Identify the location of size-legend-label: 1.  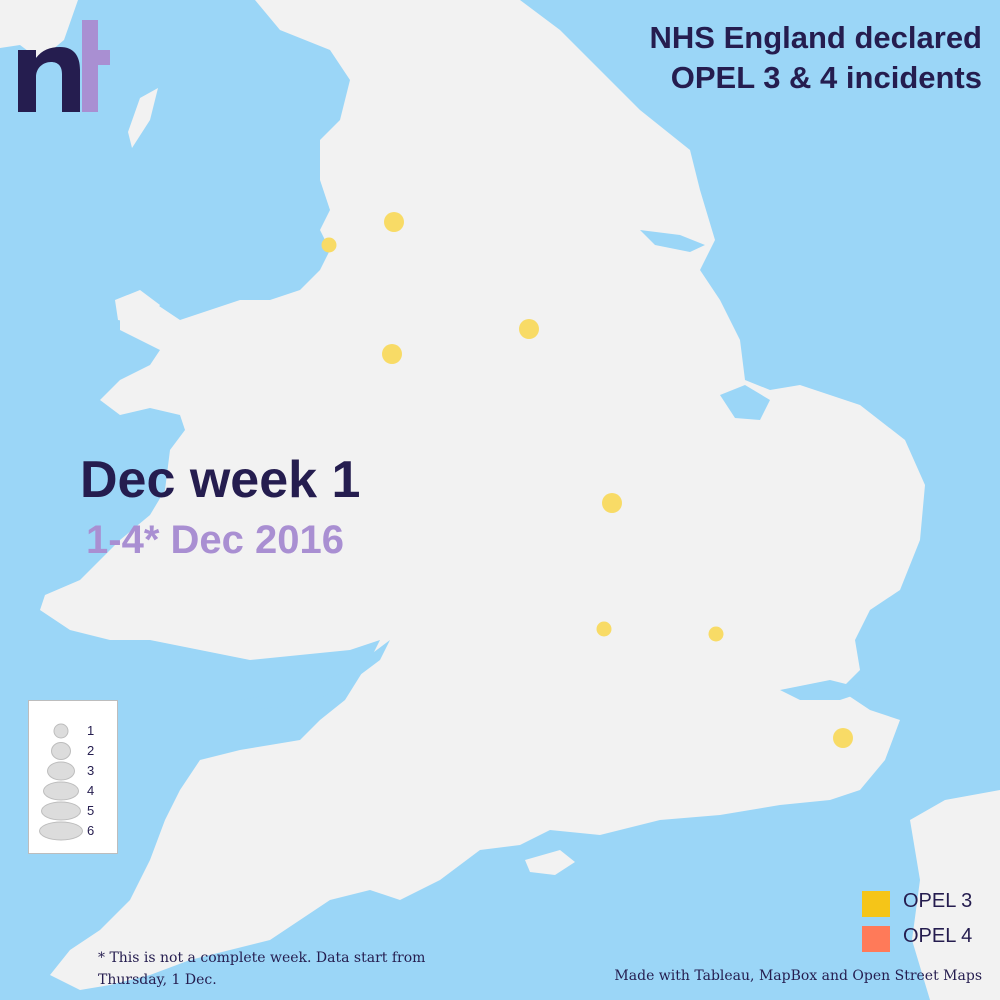
(91, 730).